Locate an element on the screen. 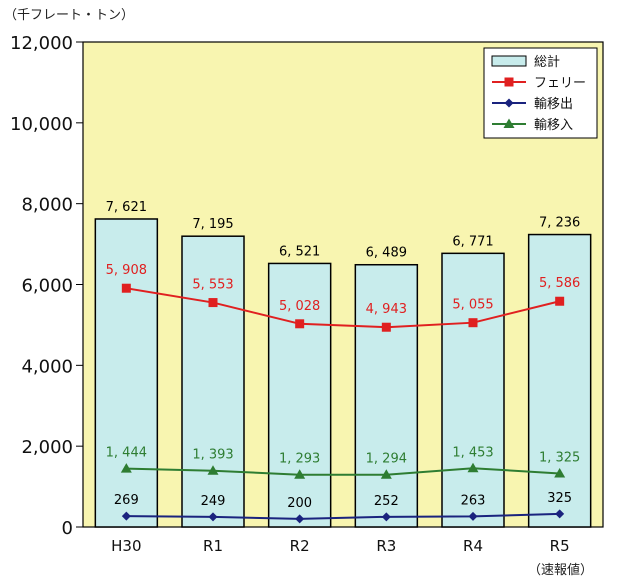 This screenshot has height=583, width=619. x-tick-label: H30 is located at coordinates (126, 546).